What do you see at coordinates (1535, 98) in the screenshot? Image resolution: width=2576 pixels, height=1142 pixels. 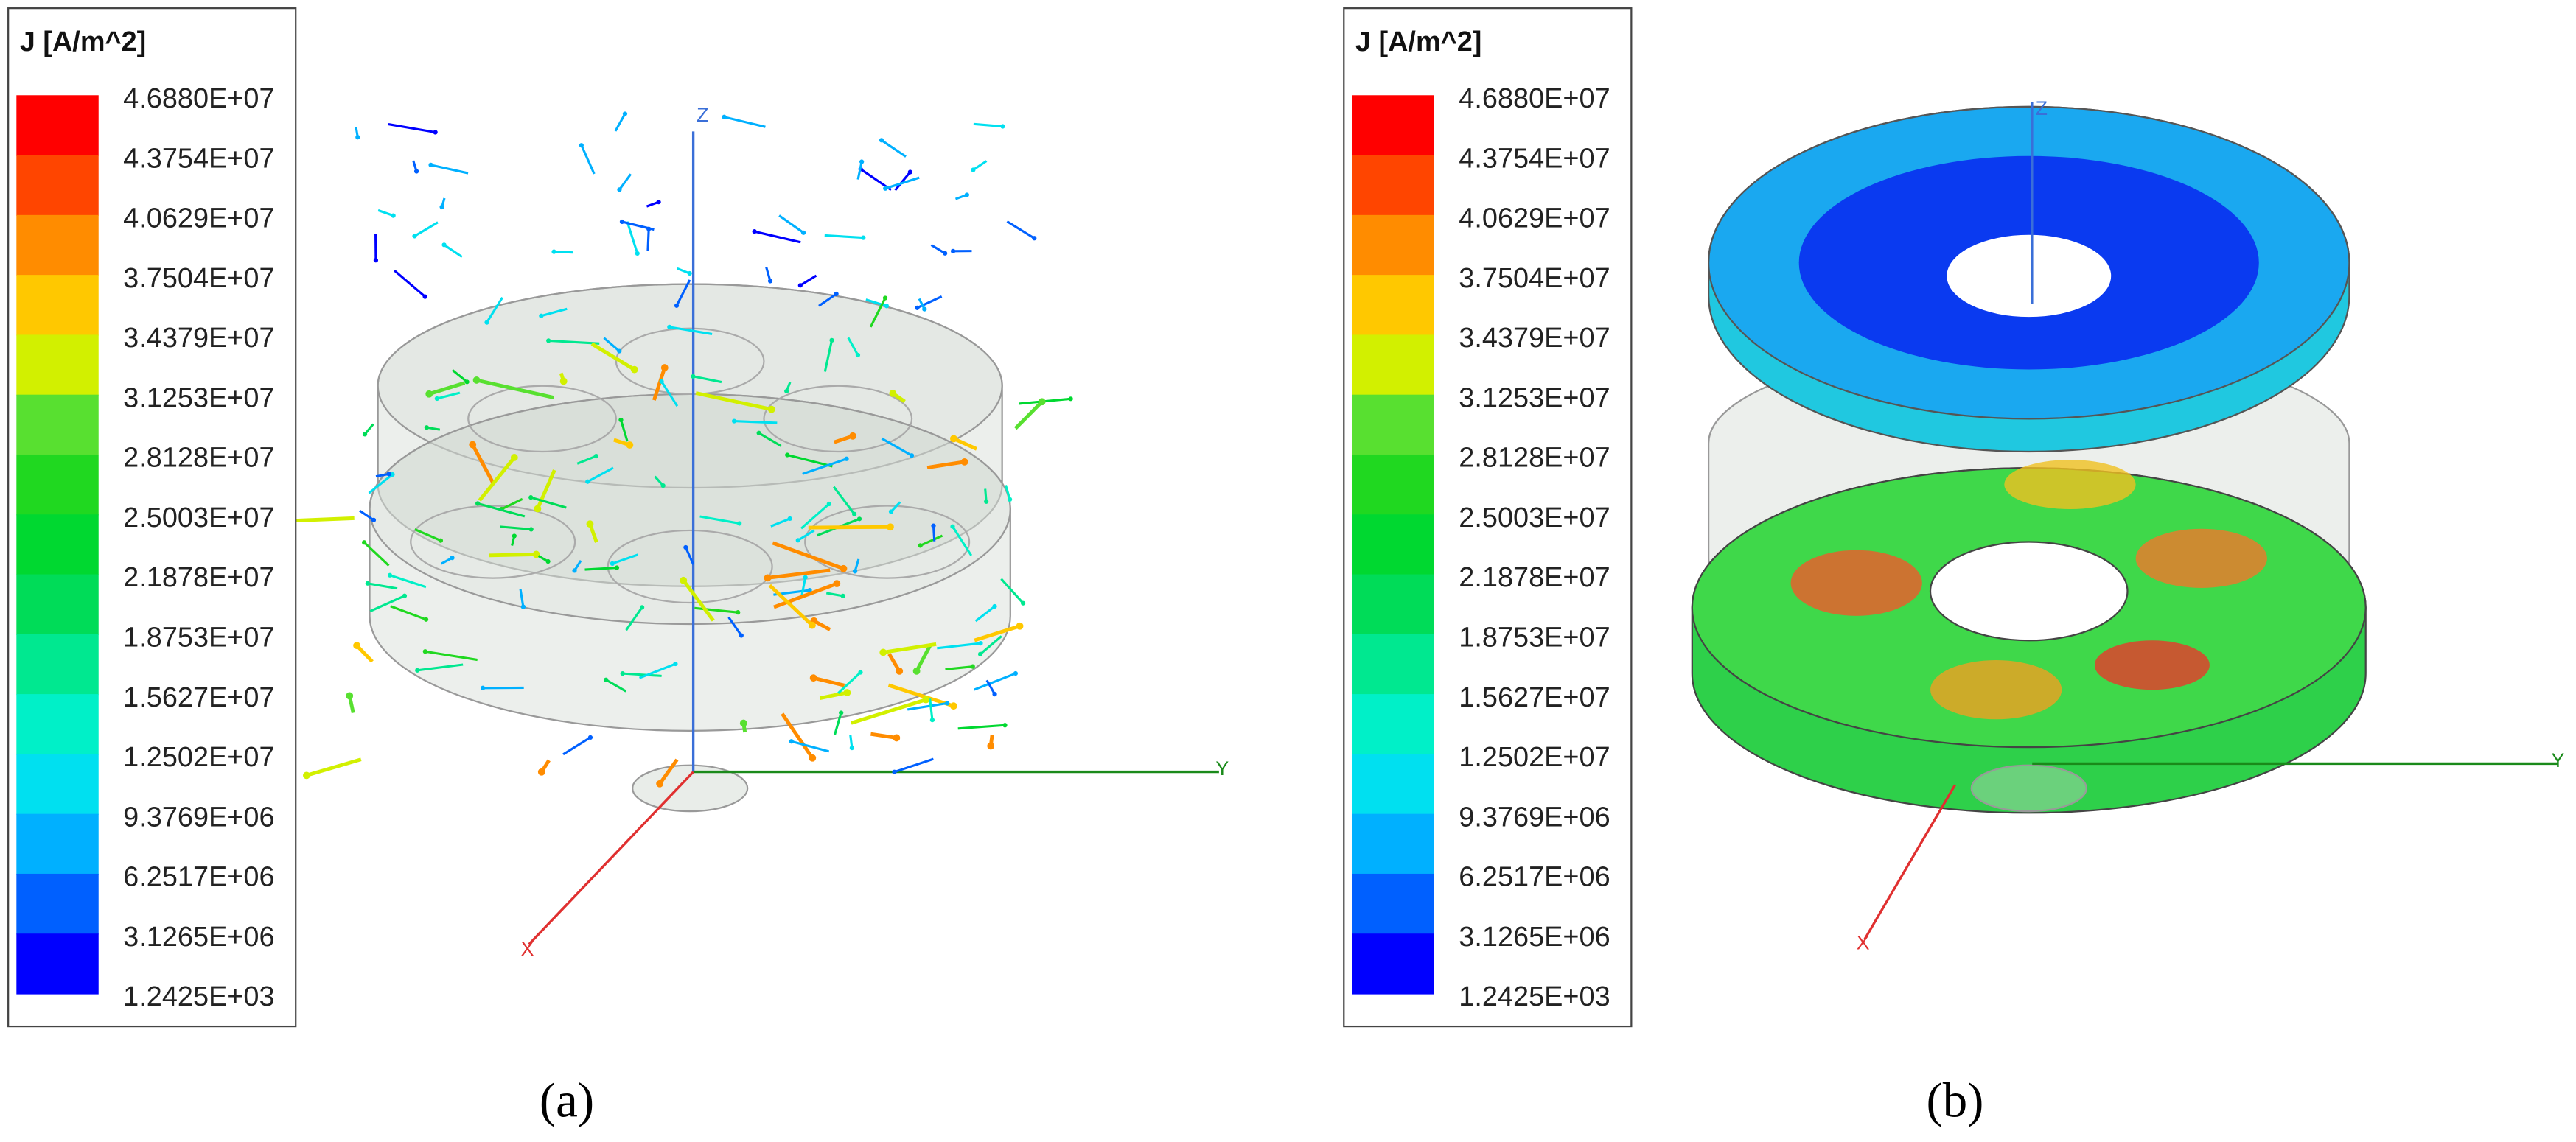 I see `legend-label: 4.6880E+07` at bounding box center [1535, 98].